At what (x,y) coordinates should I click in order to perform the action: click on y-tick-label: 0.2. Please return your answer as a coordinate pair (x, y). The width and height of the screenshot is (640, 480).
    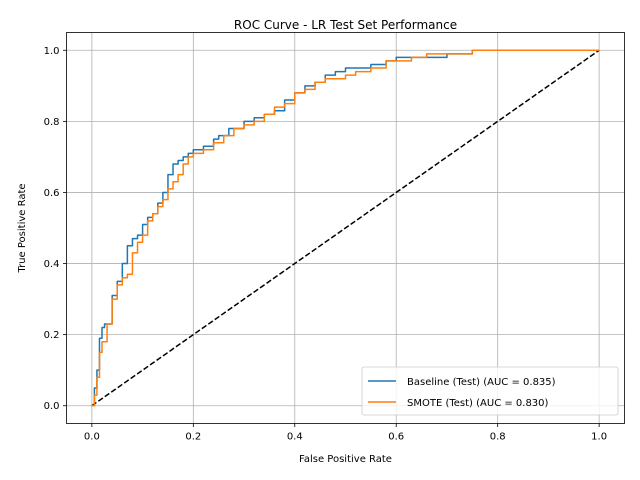
    Looking at the image, I should click on (52, 335).